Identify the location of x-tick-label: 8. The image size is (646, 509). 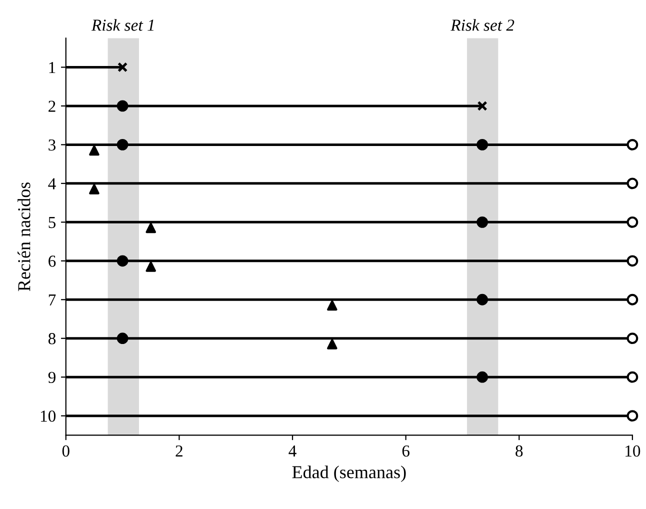
(519, 451).